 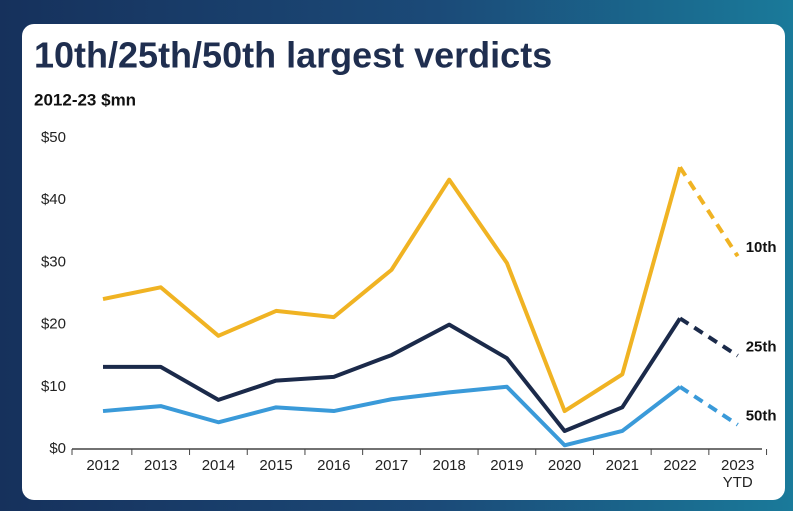 I want to click on x-tick-label: 2023 YTD, so click(x=738, y=474).